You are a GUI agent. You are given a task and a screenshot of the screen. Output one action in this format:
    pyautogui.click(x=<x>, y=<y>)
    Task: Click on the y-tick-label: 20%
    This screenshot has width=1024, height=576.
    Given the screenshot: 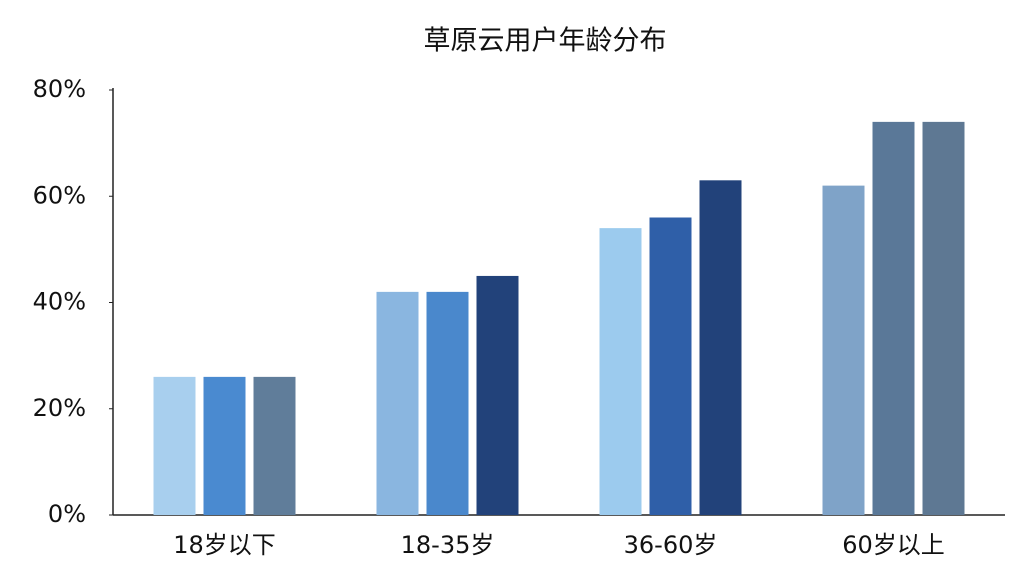 What is the action you would take?
    pyautogui.click(x=59, y=408)
    